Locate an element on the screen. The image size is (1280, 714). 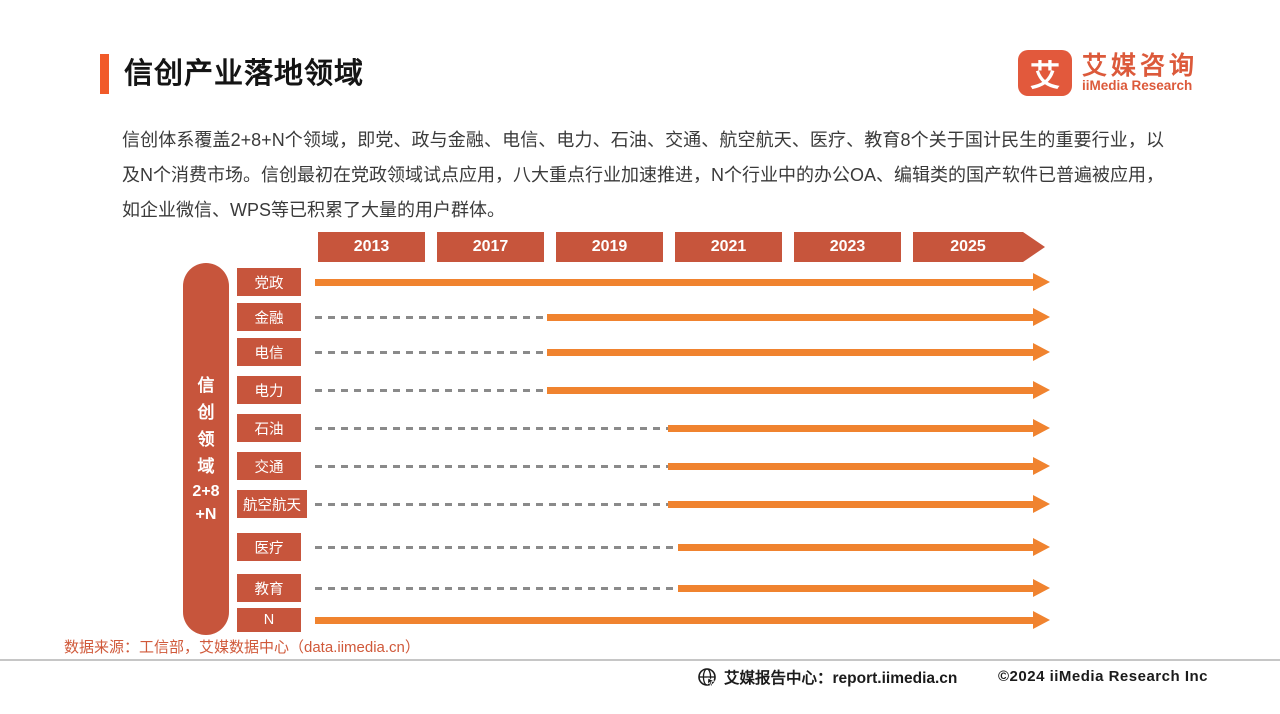
year-box-2023: 2023 is located at coordinates (847, 247).